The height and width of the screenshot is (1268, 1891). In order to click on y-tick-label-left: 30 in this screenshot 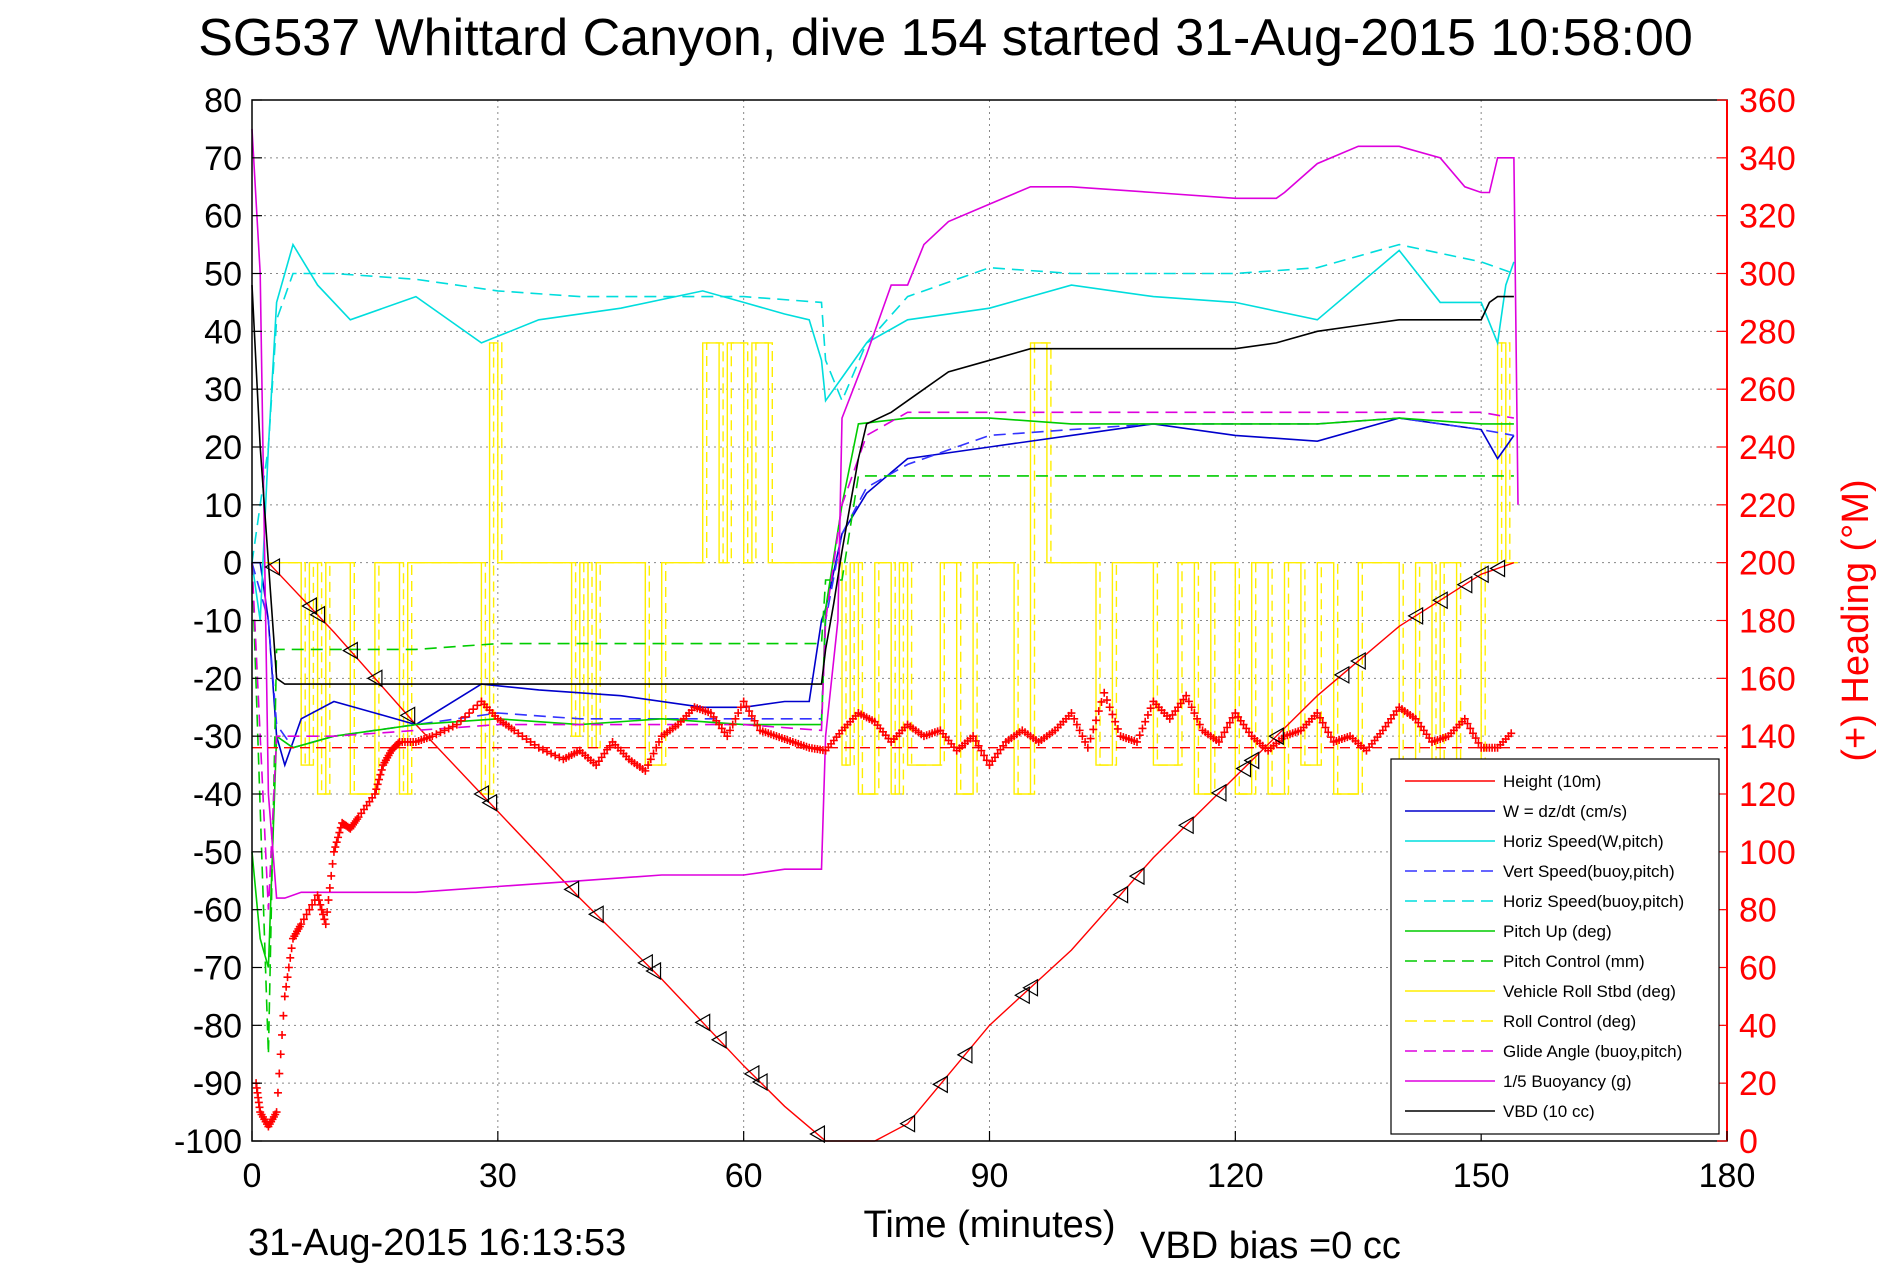, I will do `click(223, 390)`.